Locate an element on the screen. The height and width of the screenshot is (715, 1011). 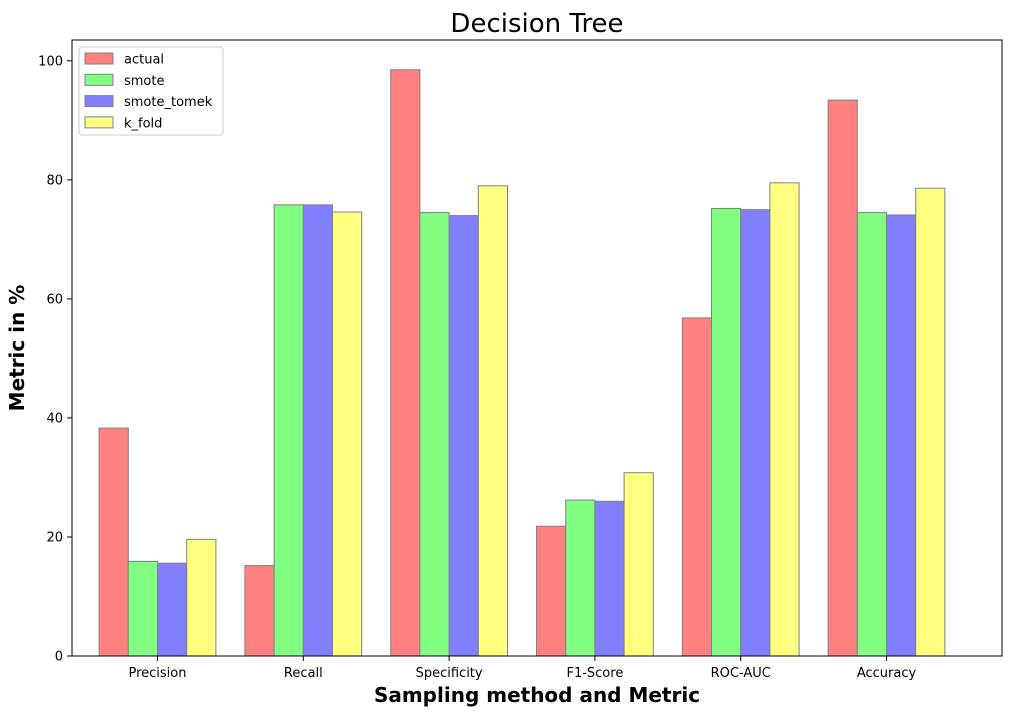
legend-swatch-smote is located at coordinates (99, 79).